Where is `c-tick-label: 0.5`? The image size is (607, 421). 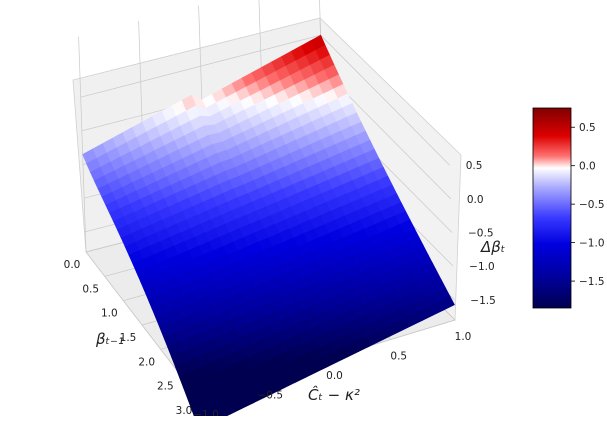 c-tick-label: 0.5 is located at coordinates (398, 357).